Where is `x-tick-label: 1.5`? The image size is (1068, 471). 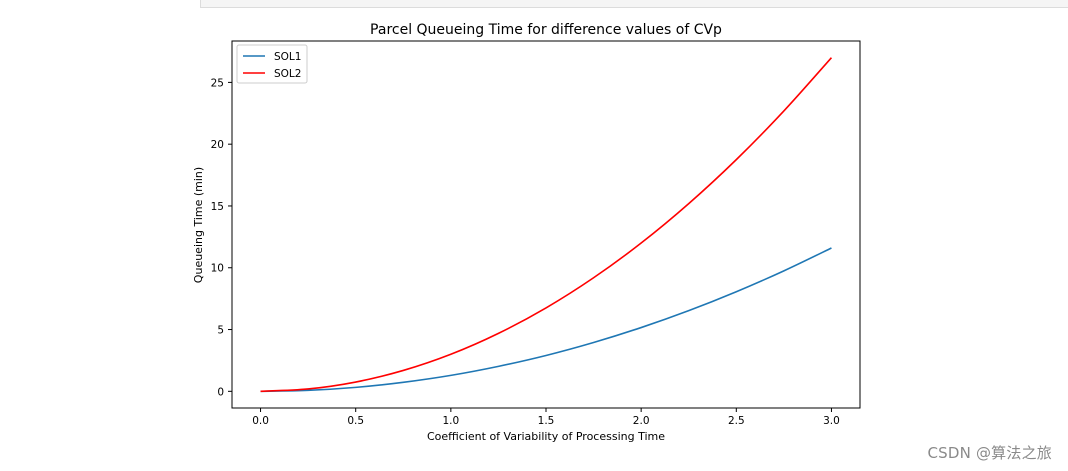
x-tick-label: 1.5 is located at coordinates (546, 421).